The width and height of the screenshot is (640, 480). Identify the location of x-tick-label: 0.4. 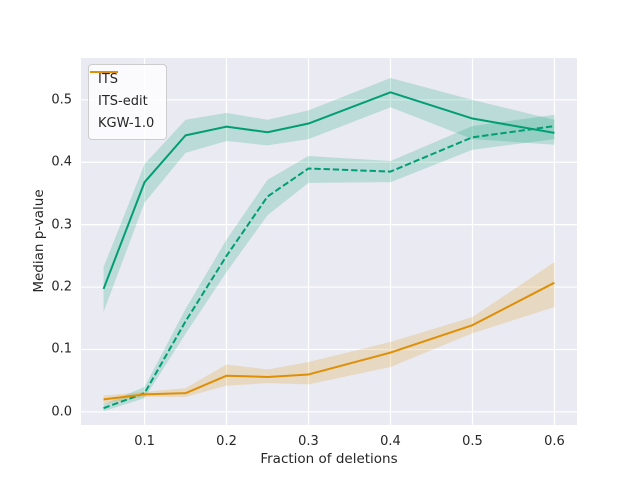
(390, 441).